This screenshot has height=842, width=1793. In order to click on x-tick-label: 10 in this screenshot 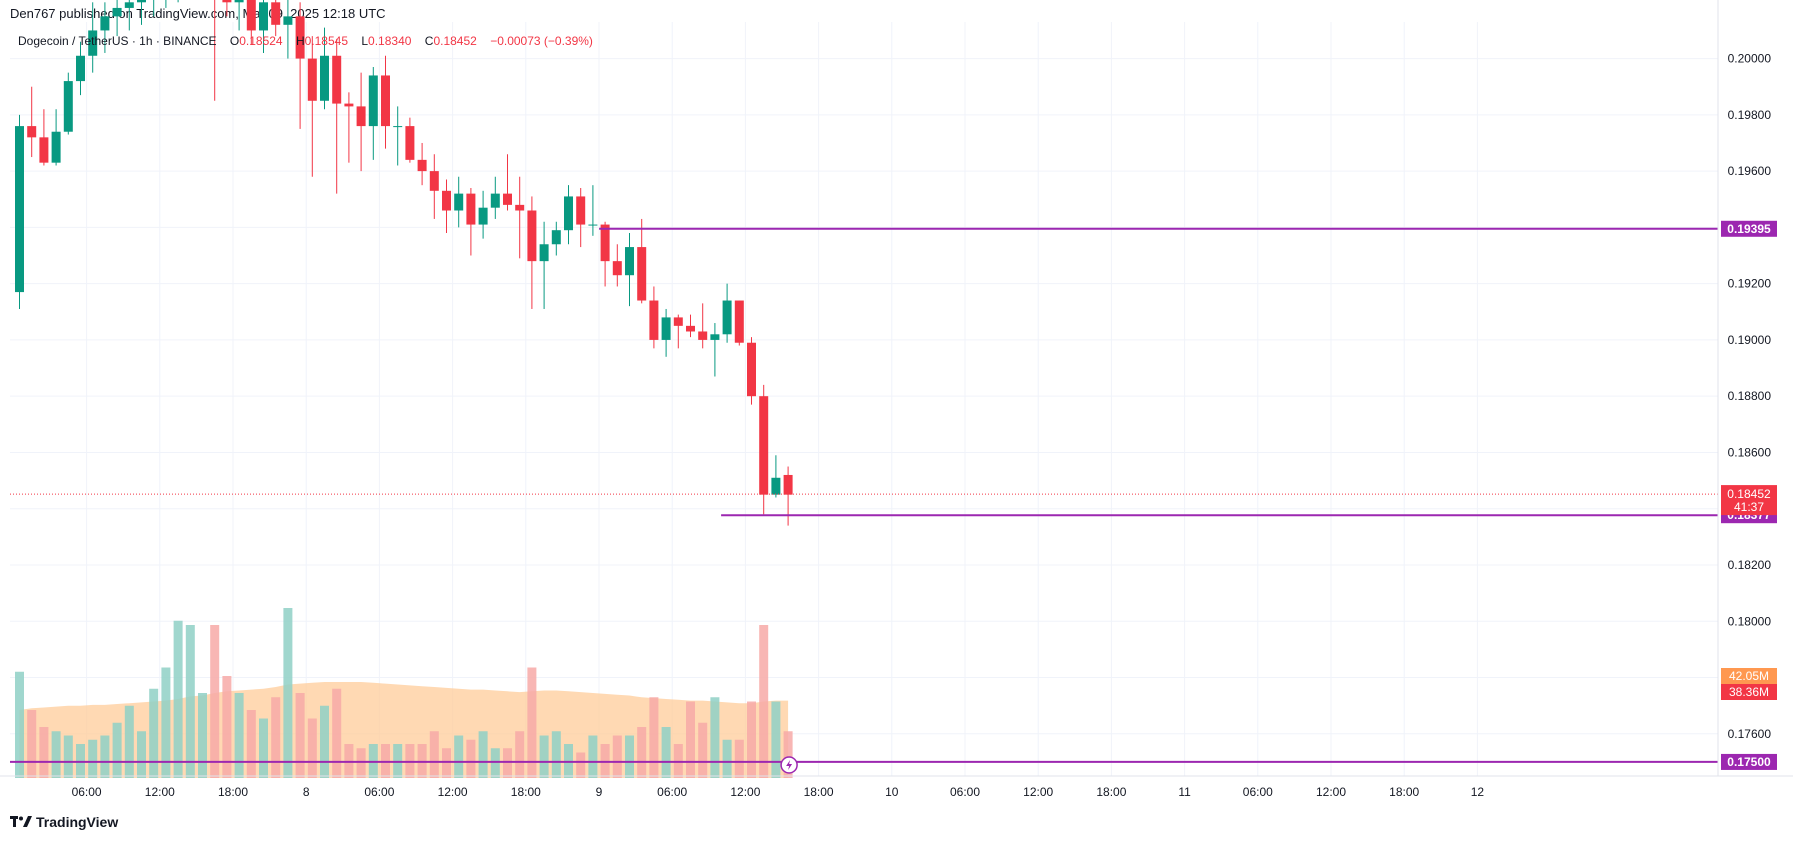, I will do `click(892, 792)`.